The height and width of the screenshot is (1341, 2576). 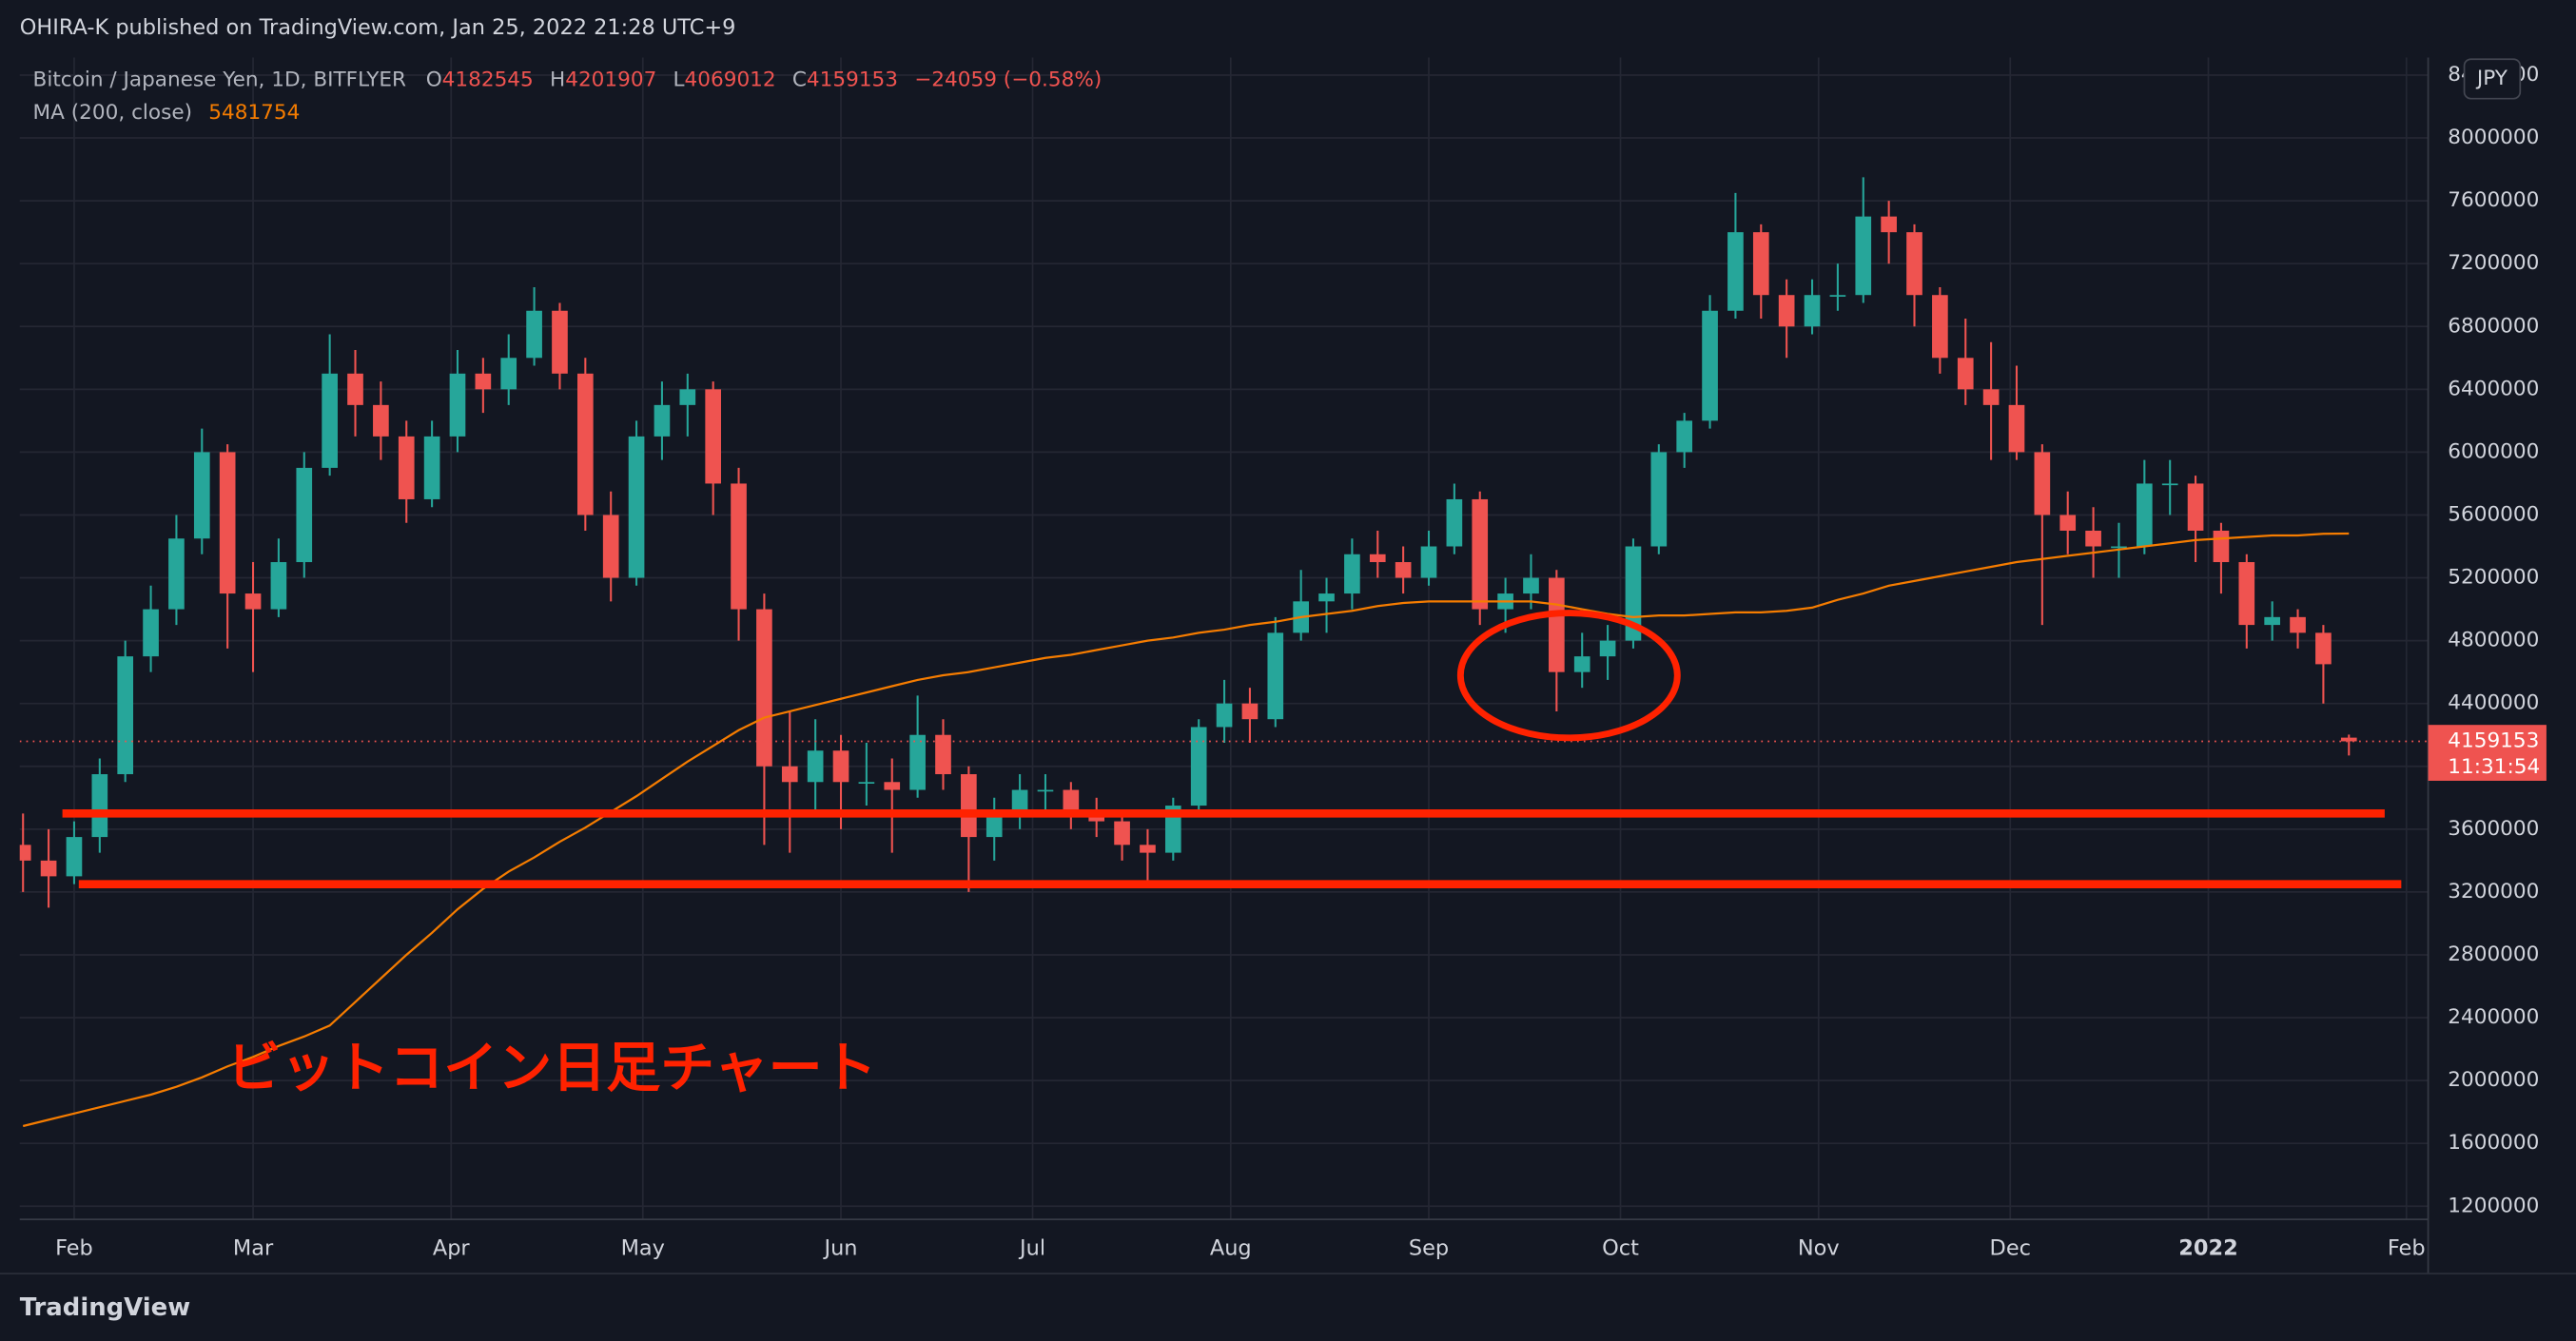 What do you see at coordinates (2493, 1143) in the screenshot?
I see `y-tick-label: 1600000` at bounding box center [2493, 1143].